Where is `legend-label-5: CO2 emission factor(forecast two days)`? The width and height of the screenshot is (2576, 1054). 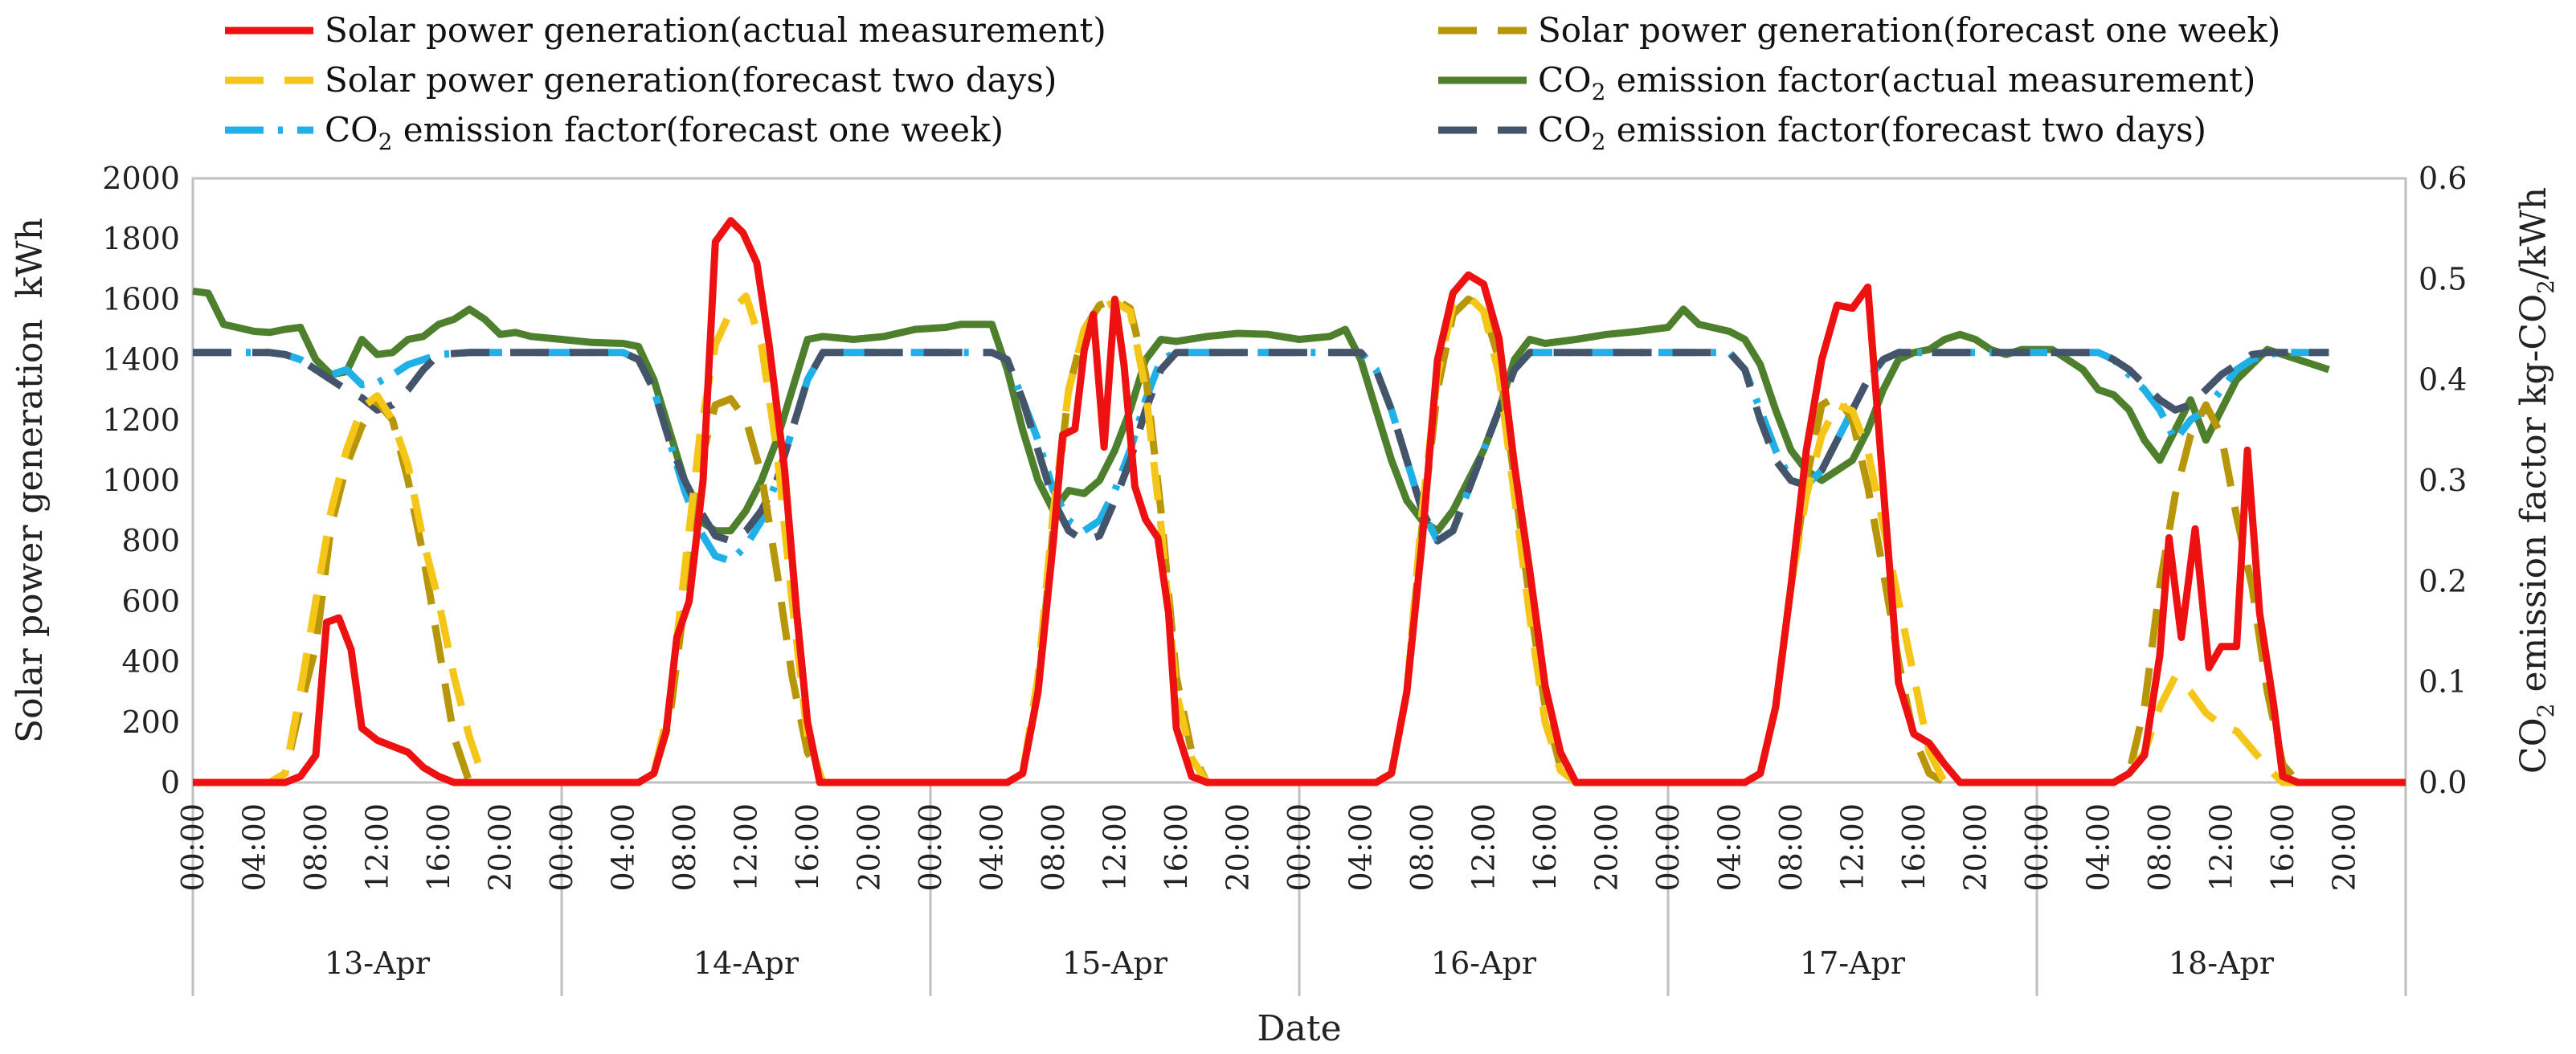 legend-label-5: CO2 emission factor(forecast two days) is located at coordinates (1872, 132).